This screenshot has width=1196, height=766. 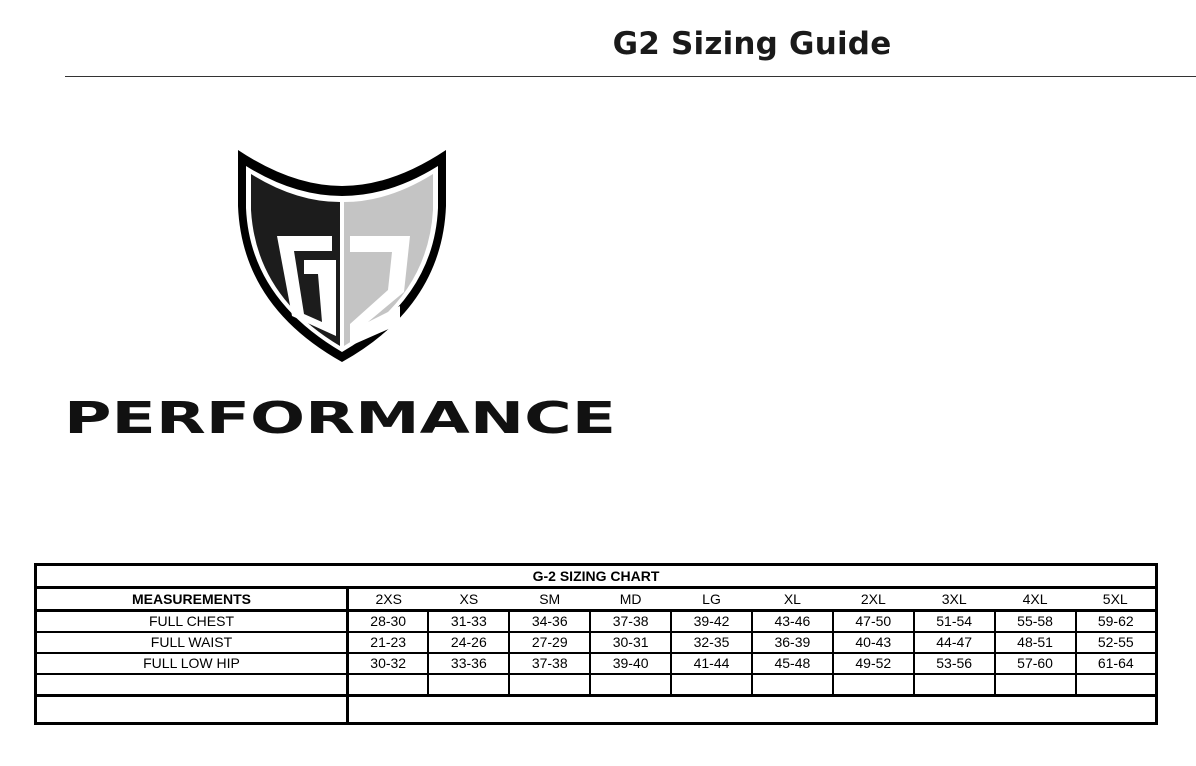 I want to click on row-label: FULL LOW HIP, so click(x=191, y=663).